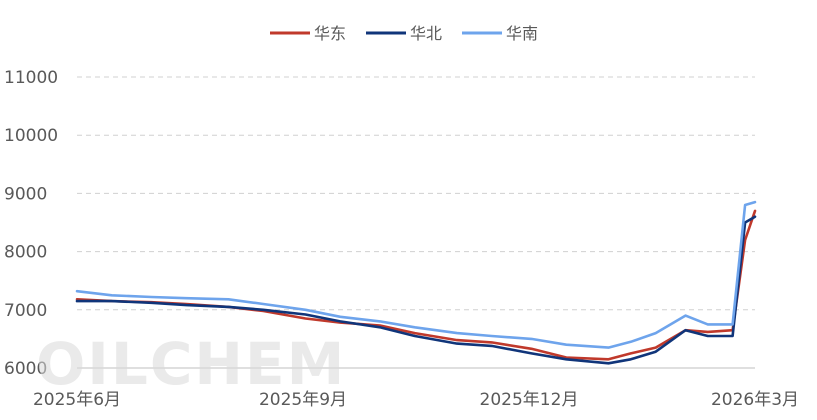  Describe the element at coordinates (25, 311) in the screenshot. I see `y-tick-label: 7000` at that location.